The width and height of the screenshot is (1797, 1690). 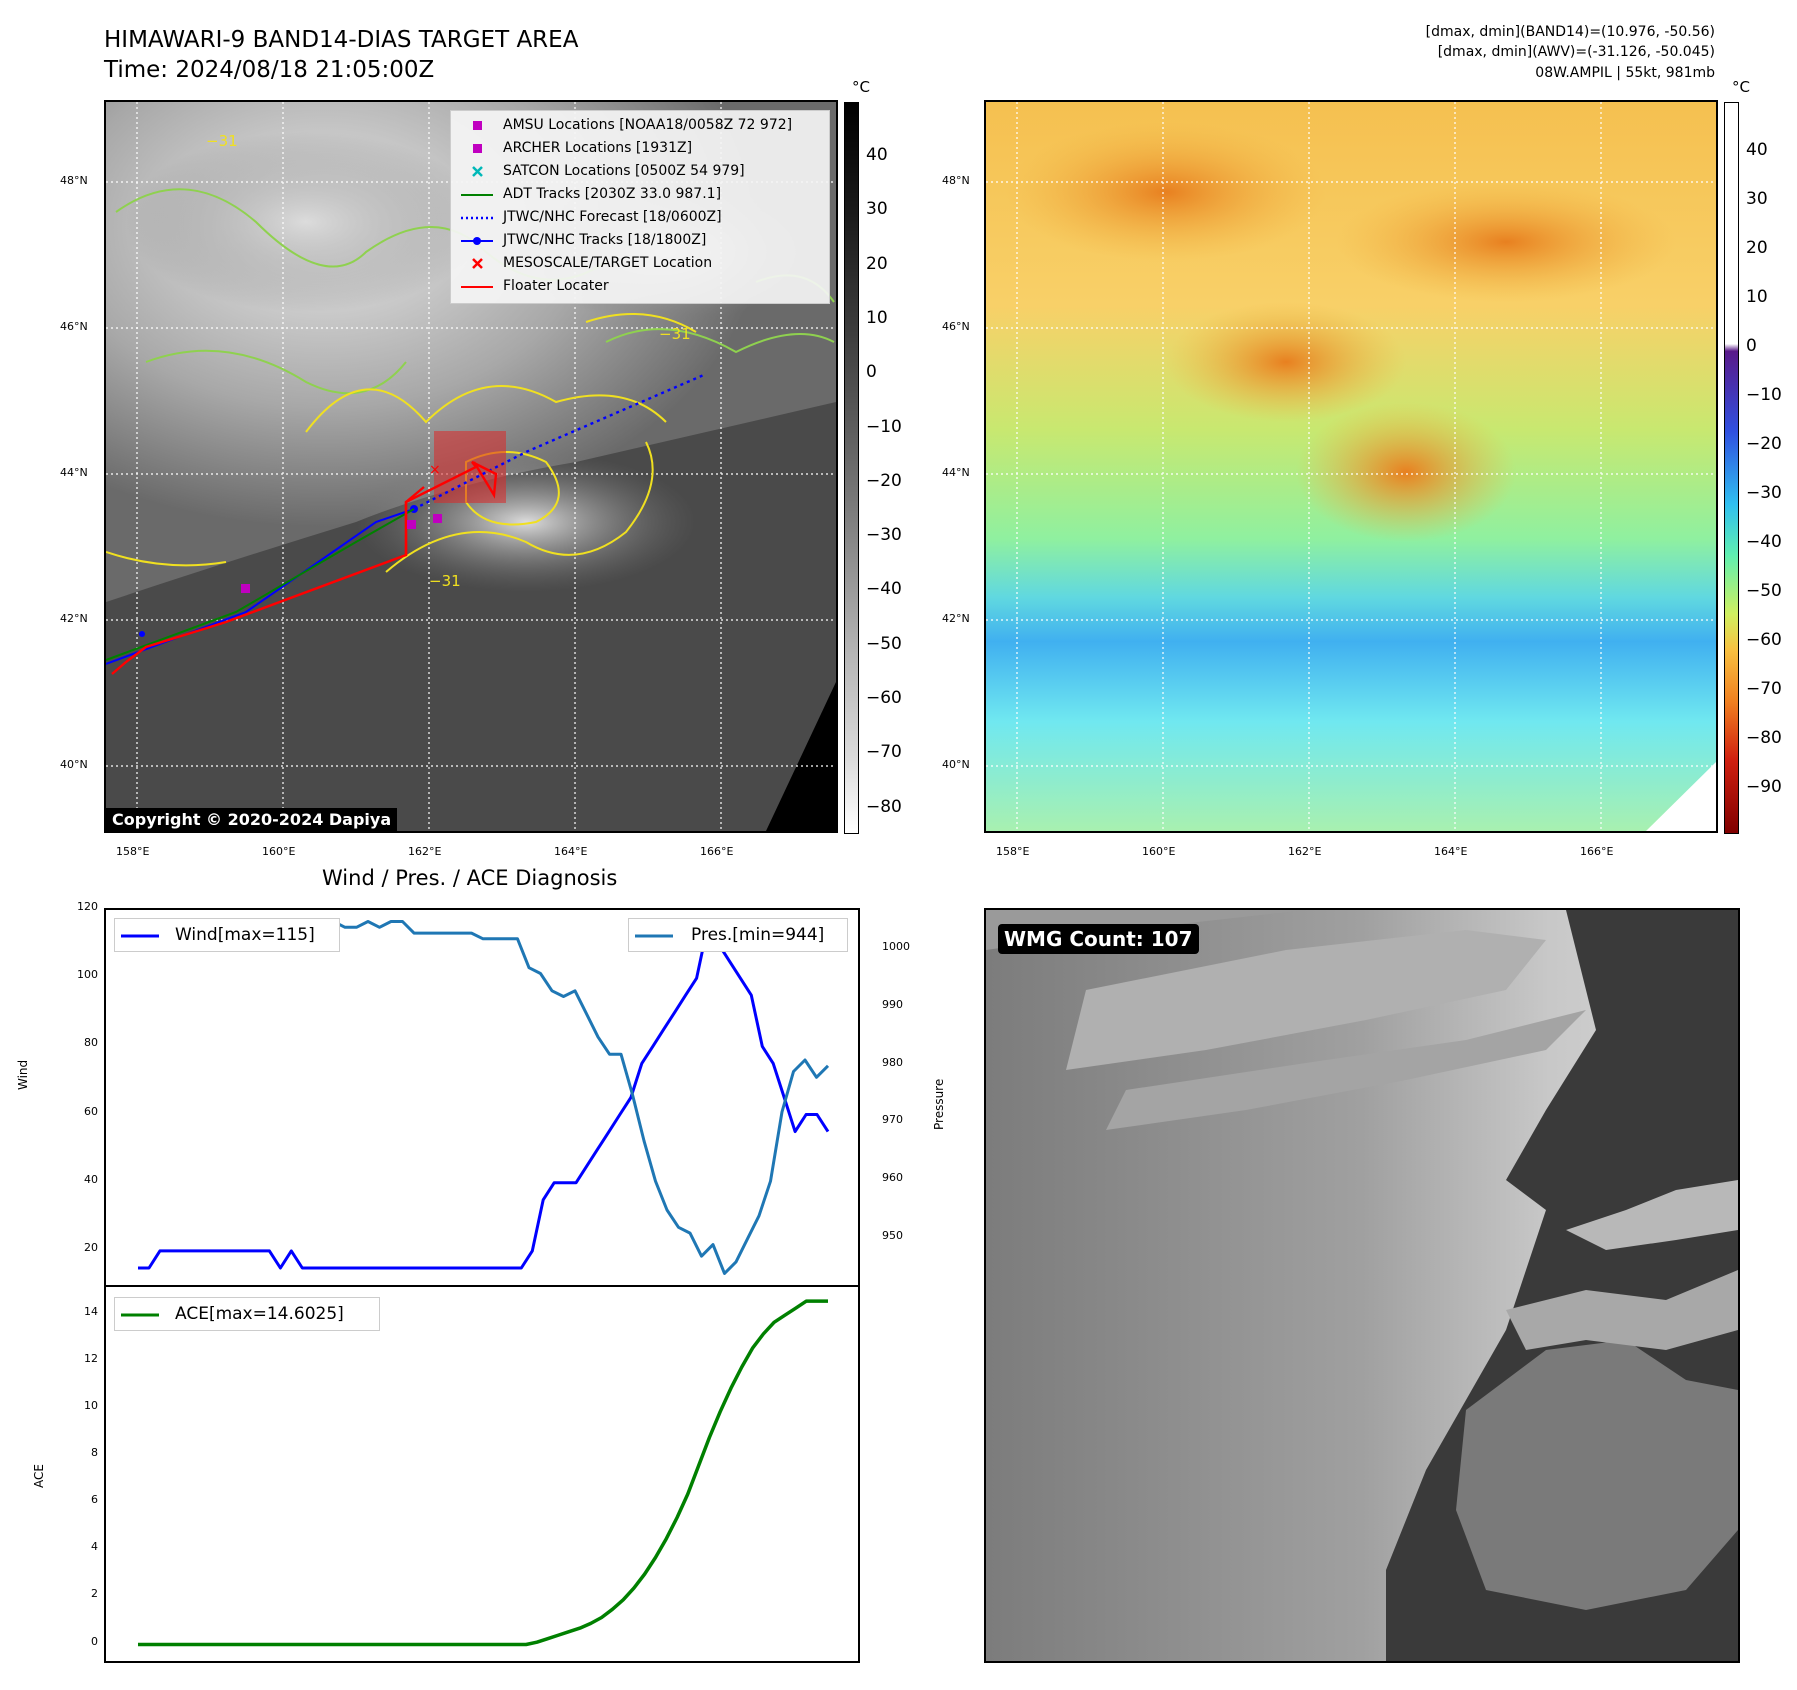 I want to click on wind-axis-label: Wind, so click(x=23, y=1074).